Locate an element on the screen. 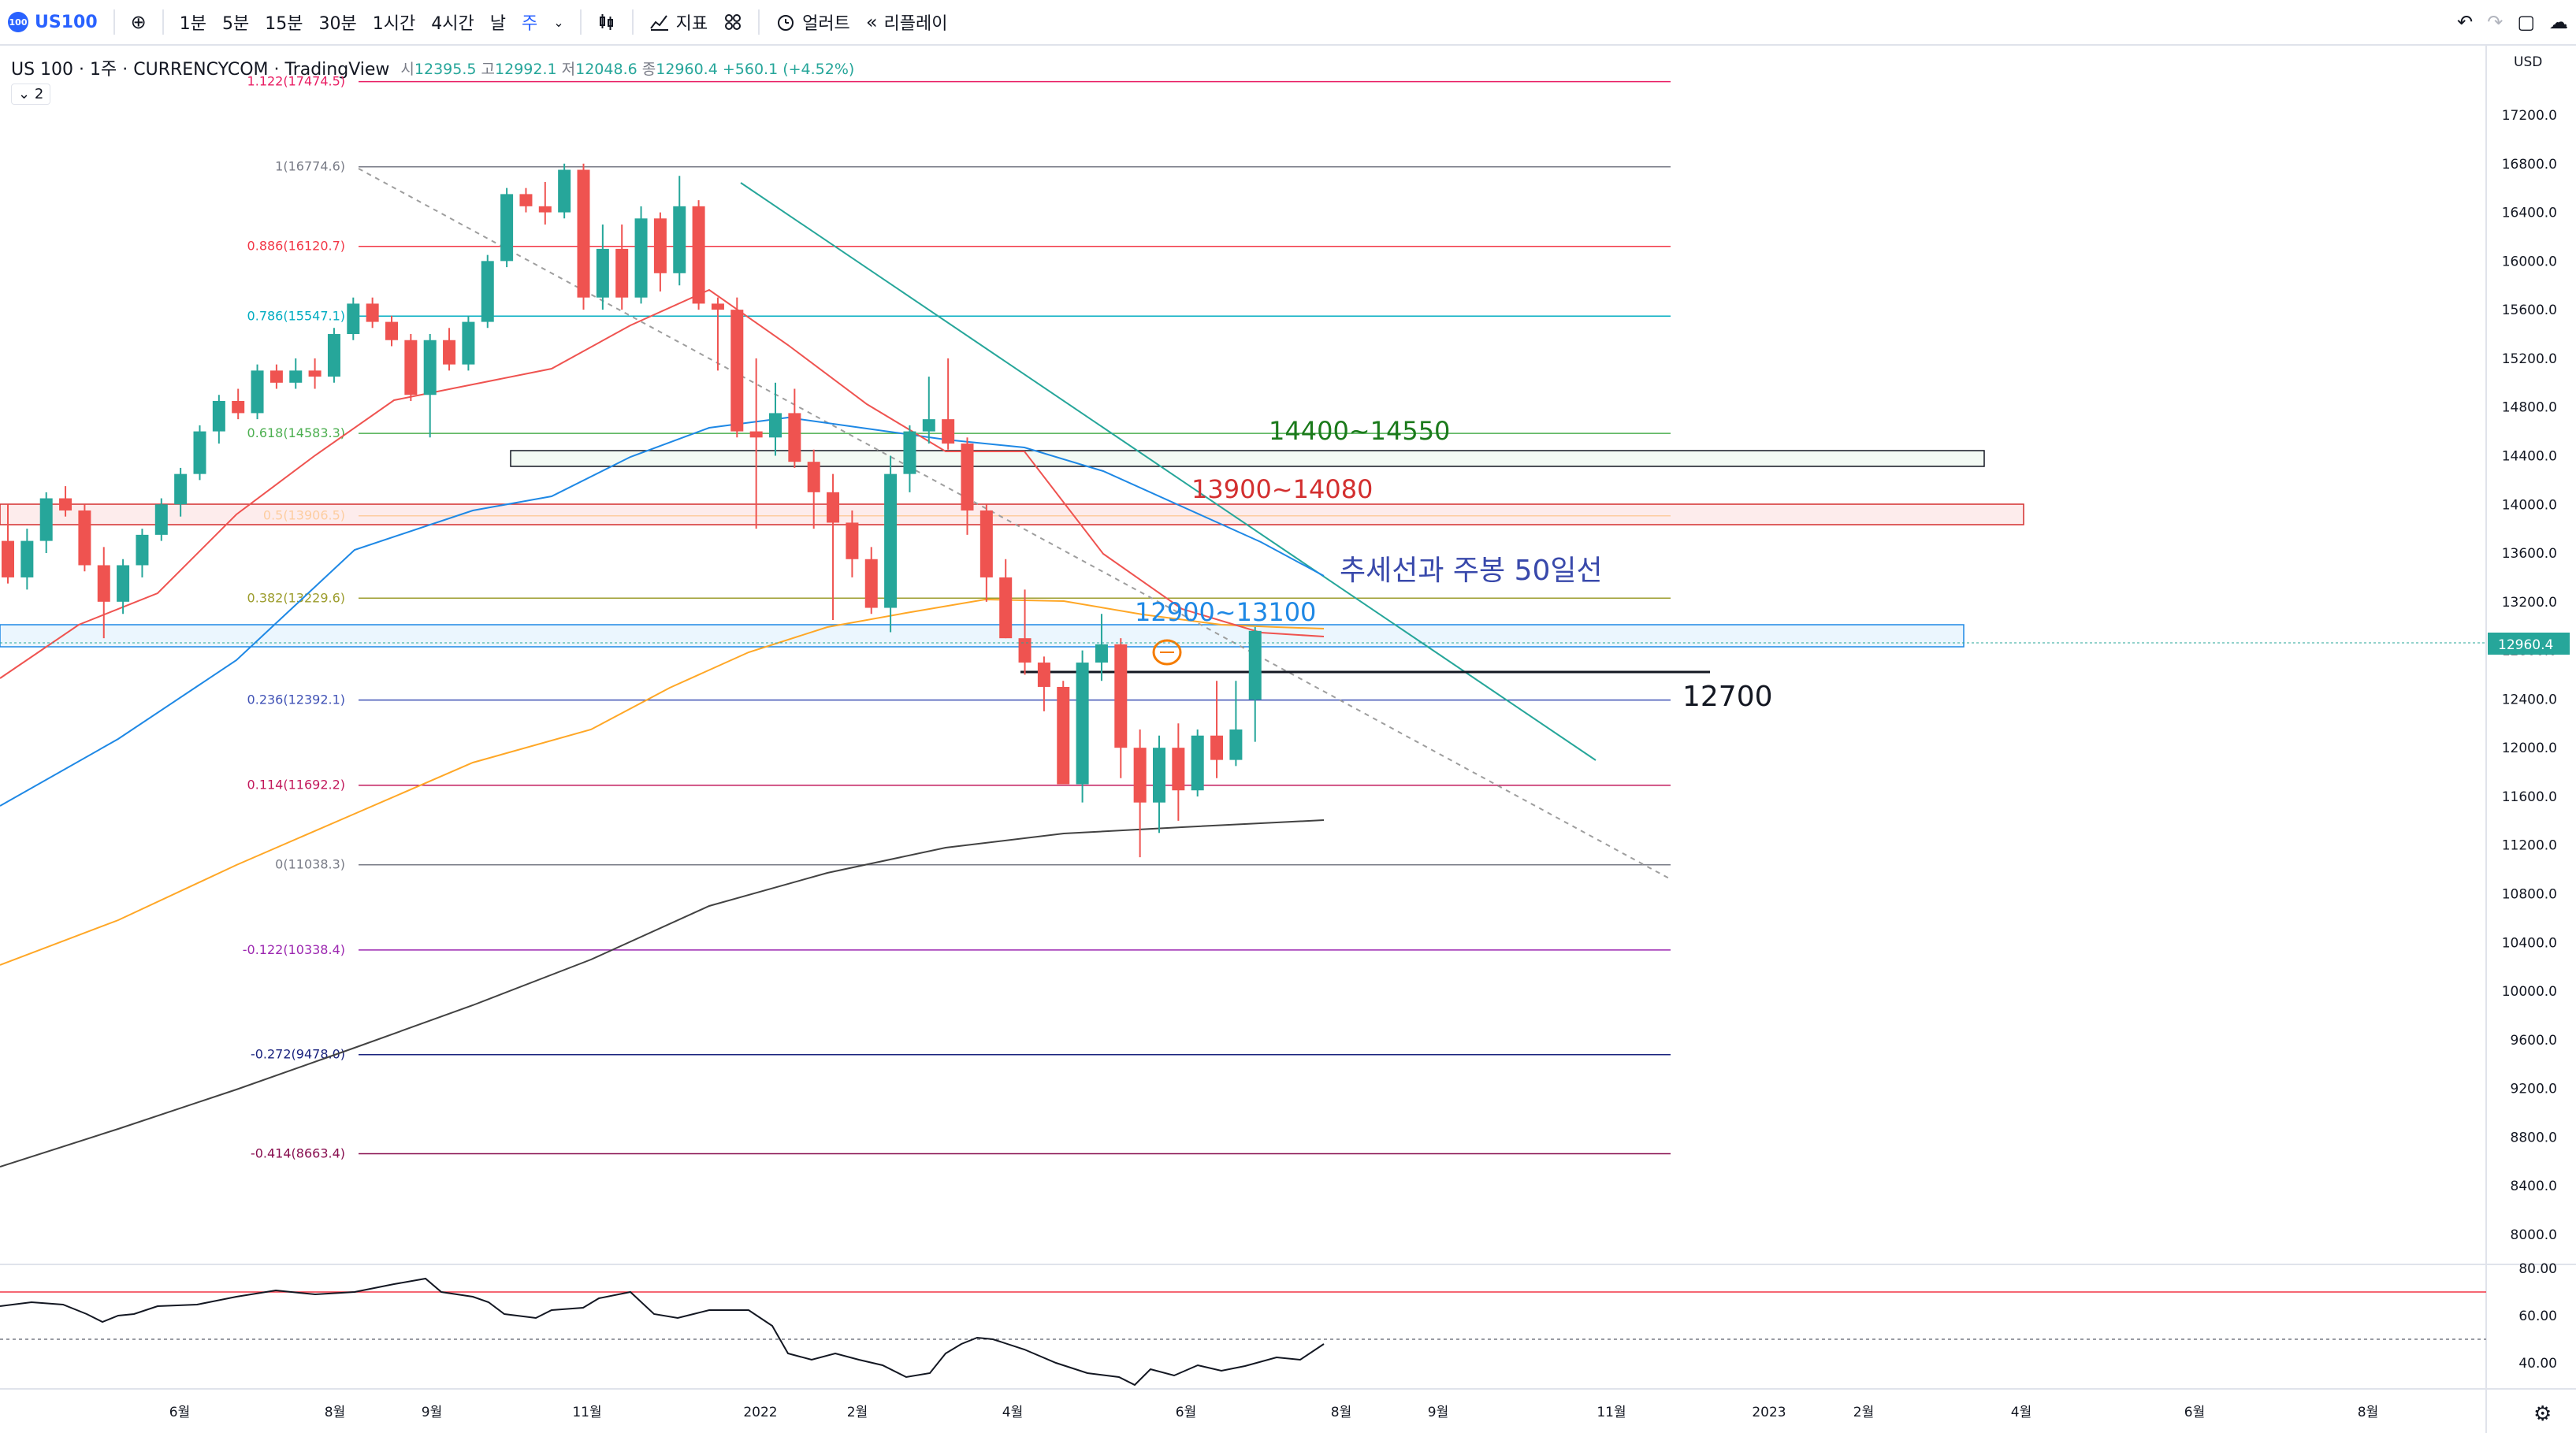  close-label: 종 is located at coordinates (648, 69).